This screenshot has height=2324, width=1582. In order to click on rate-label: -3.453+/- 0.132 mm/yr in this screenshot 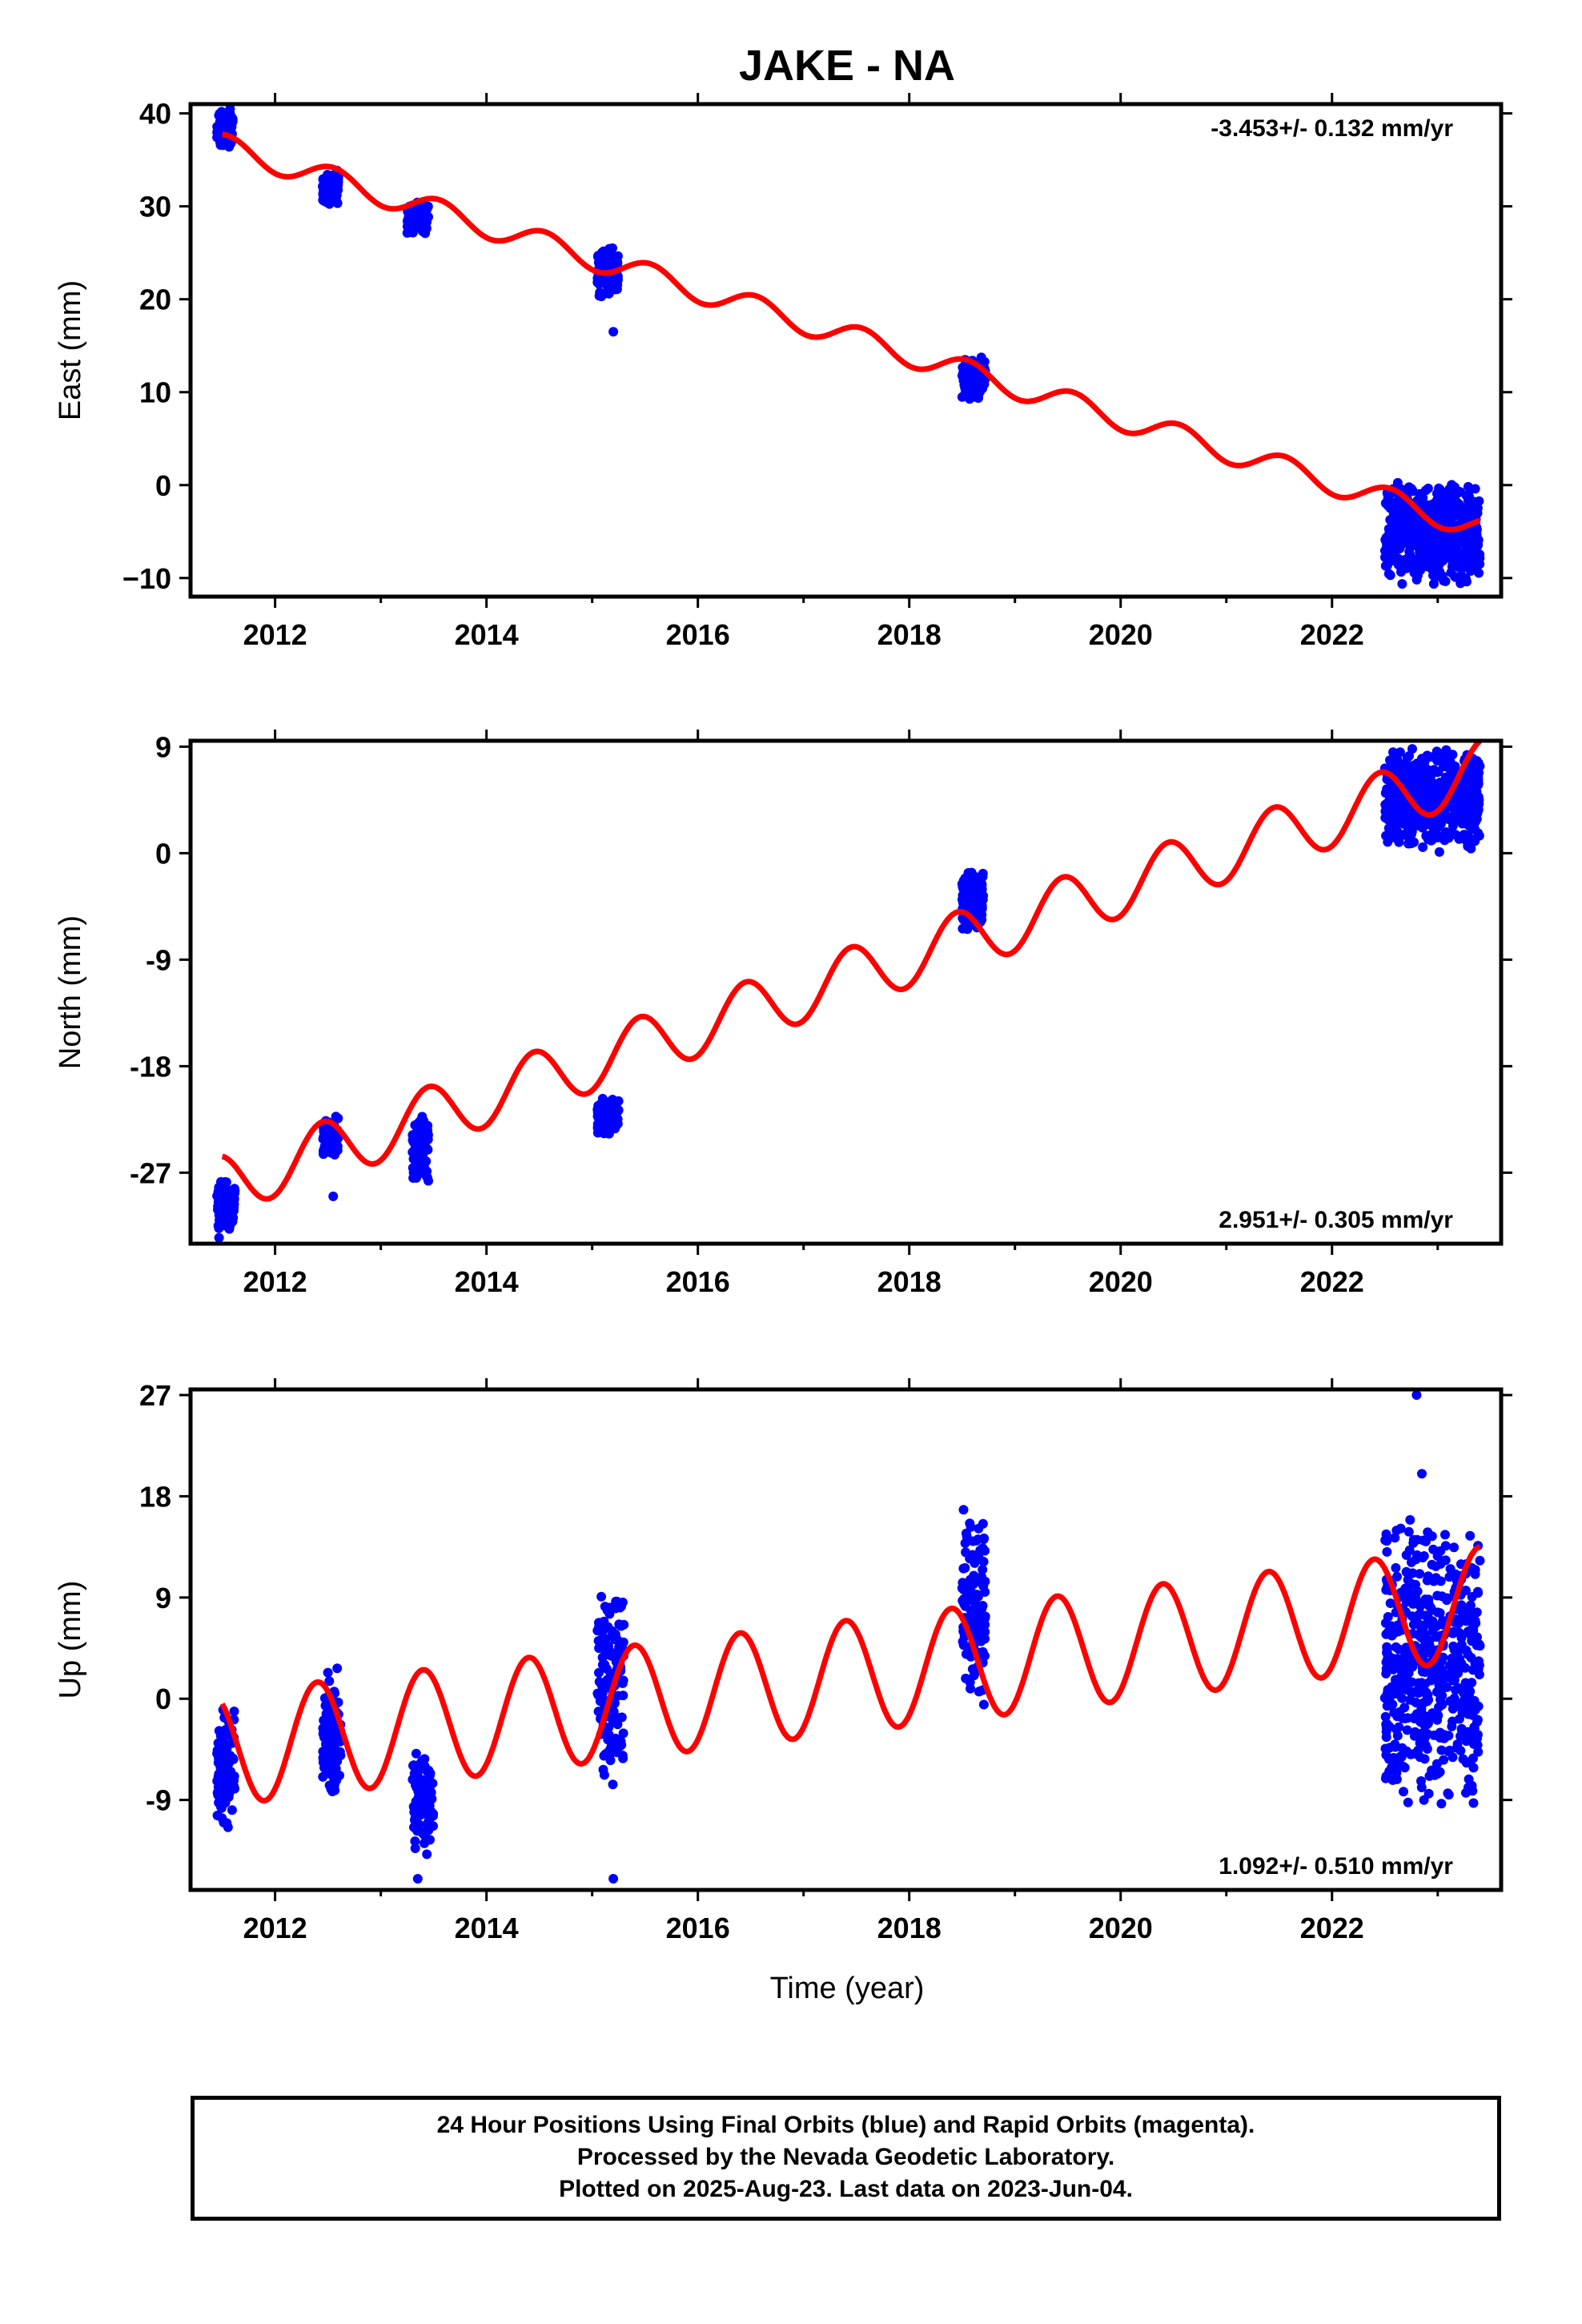, I will do `click(1332, 128)`.